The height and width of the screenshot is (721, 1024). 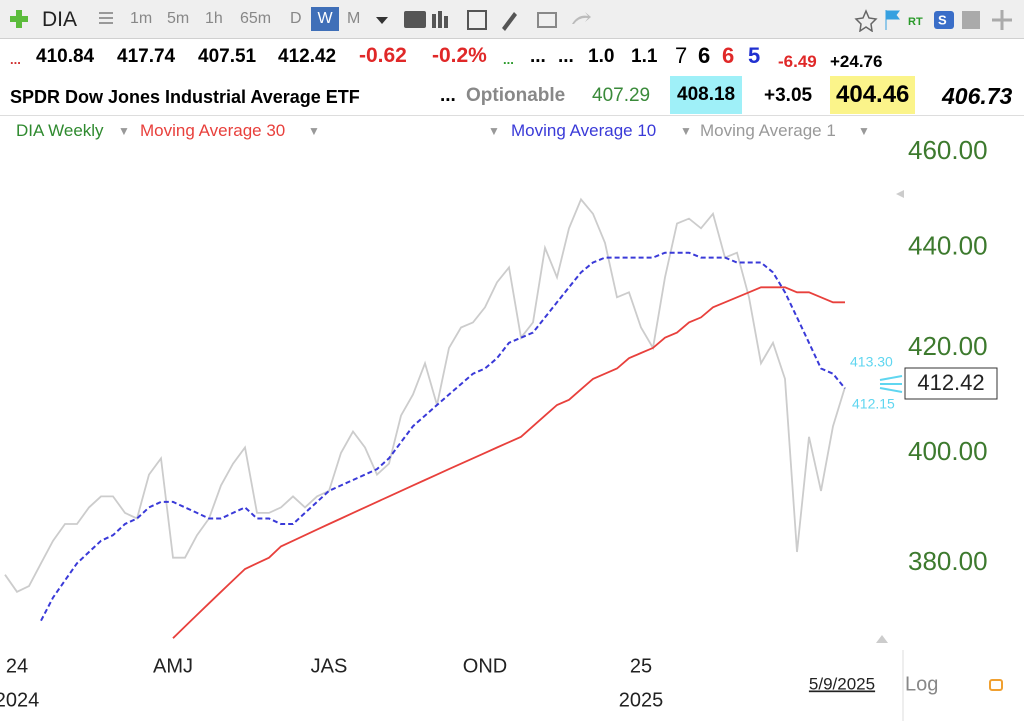 What do you see at coordinates (106, 18) in the screenshot?
I see `menu-icon` at bounding box center [106, 18].